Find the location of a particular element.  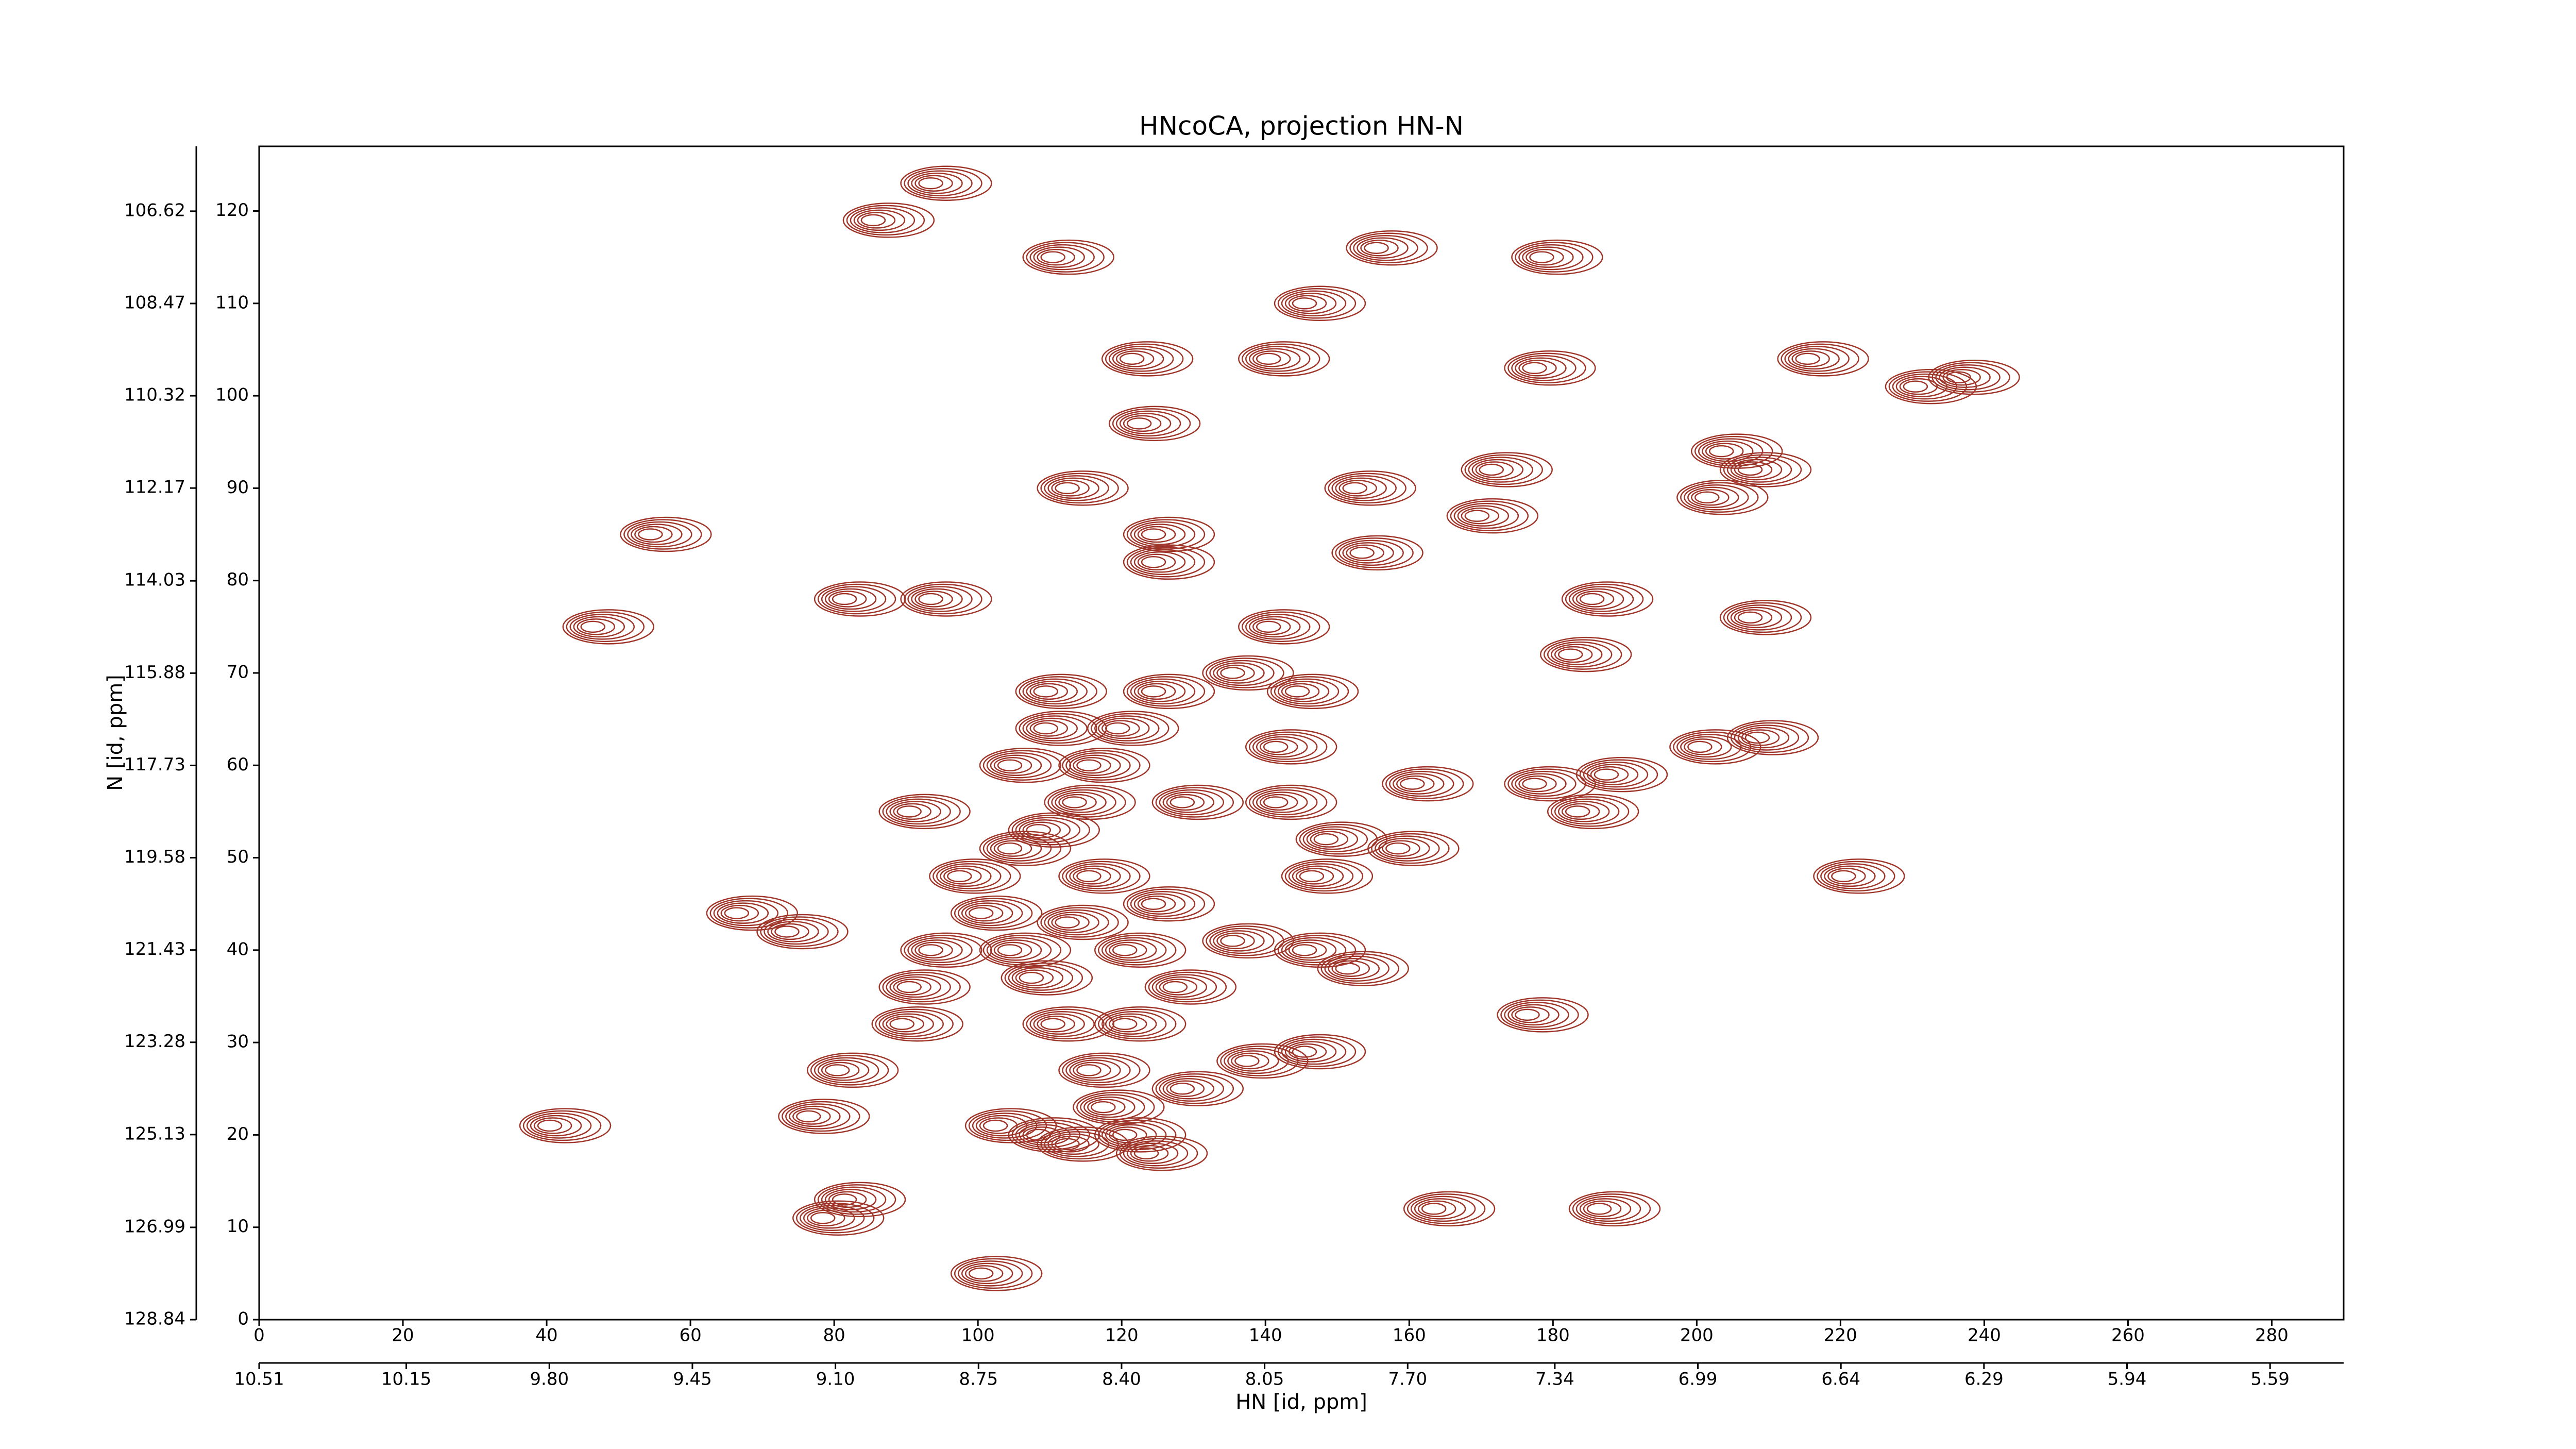

x2-tick-label: 10.15 is located at coordinates (406, 1379).